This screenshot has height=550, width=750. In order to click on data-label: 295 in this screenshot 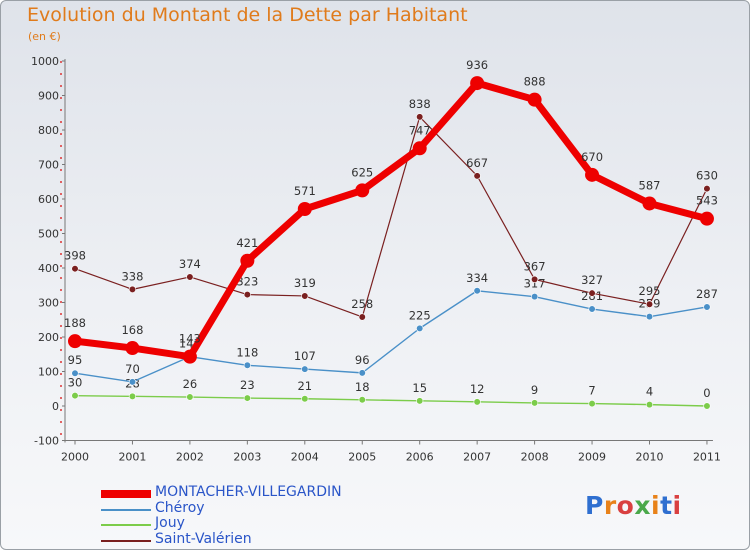, I will do `click(650, 291)`.